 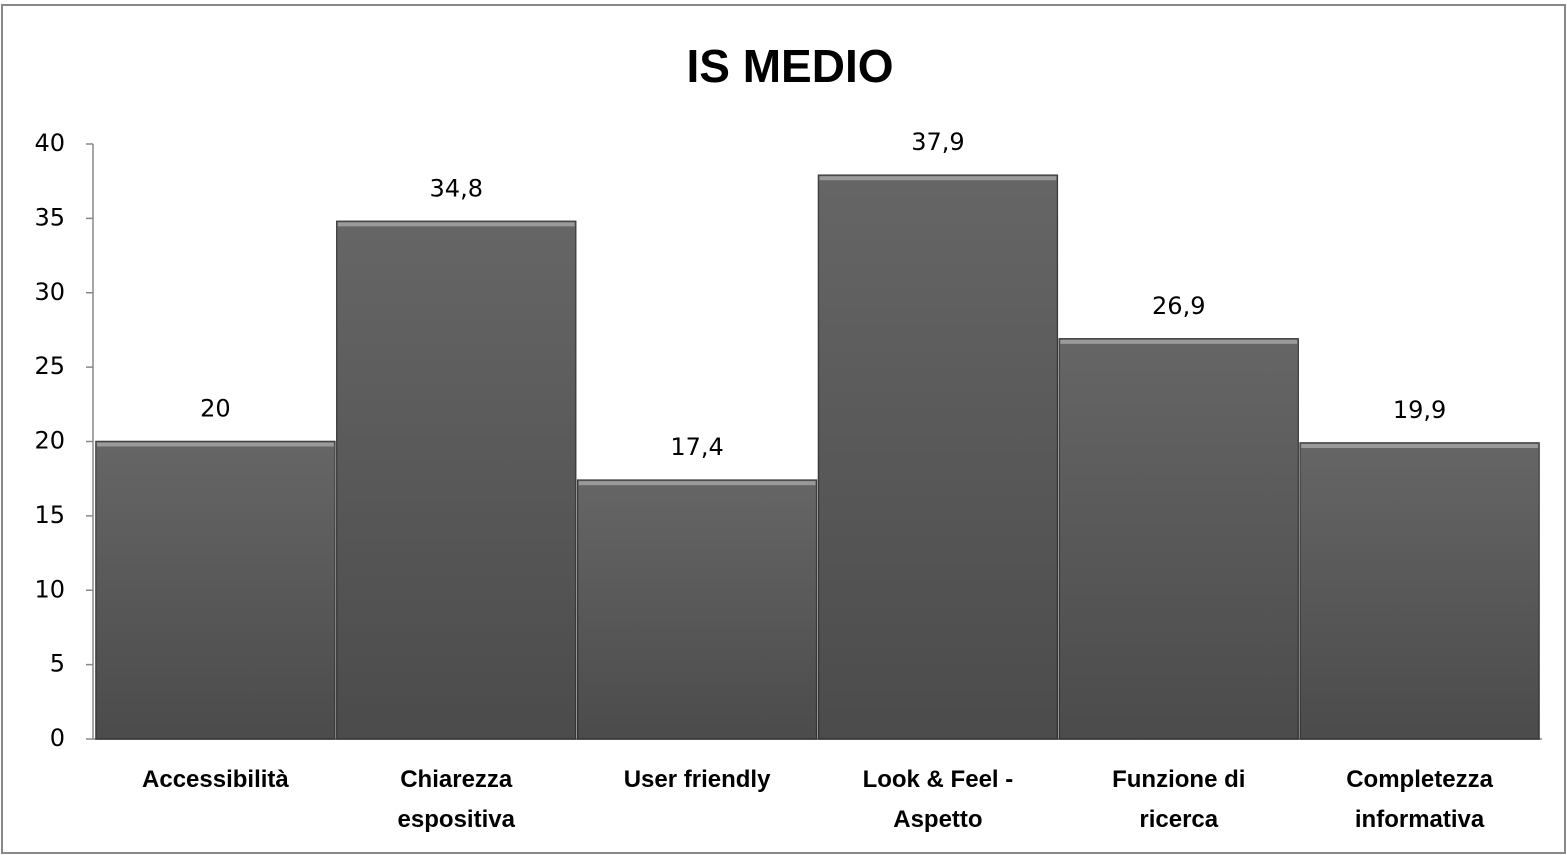 What do you see at coordinates (49, 217) in the screenshot?
I see `y-tick-label: 35` at bounding box center [49, 217].